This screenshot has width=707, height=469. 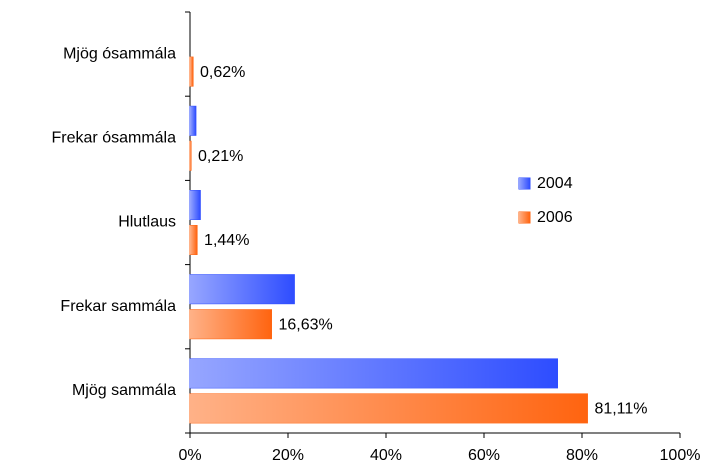 What do you see at coordinates (147, 222) in the screenshot?
I see `y-tick-label: Hlutlaus` at bounding box center [147, 222].